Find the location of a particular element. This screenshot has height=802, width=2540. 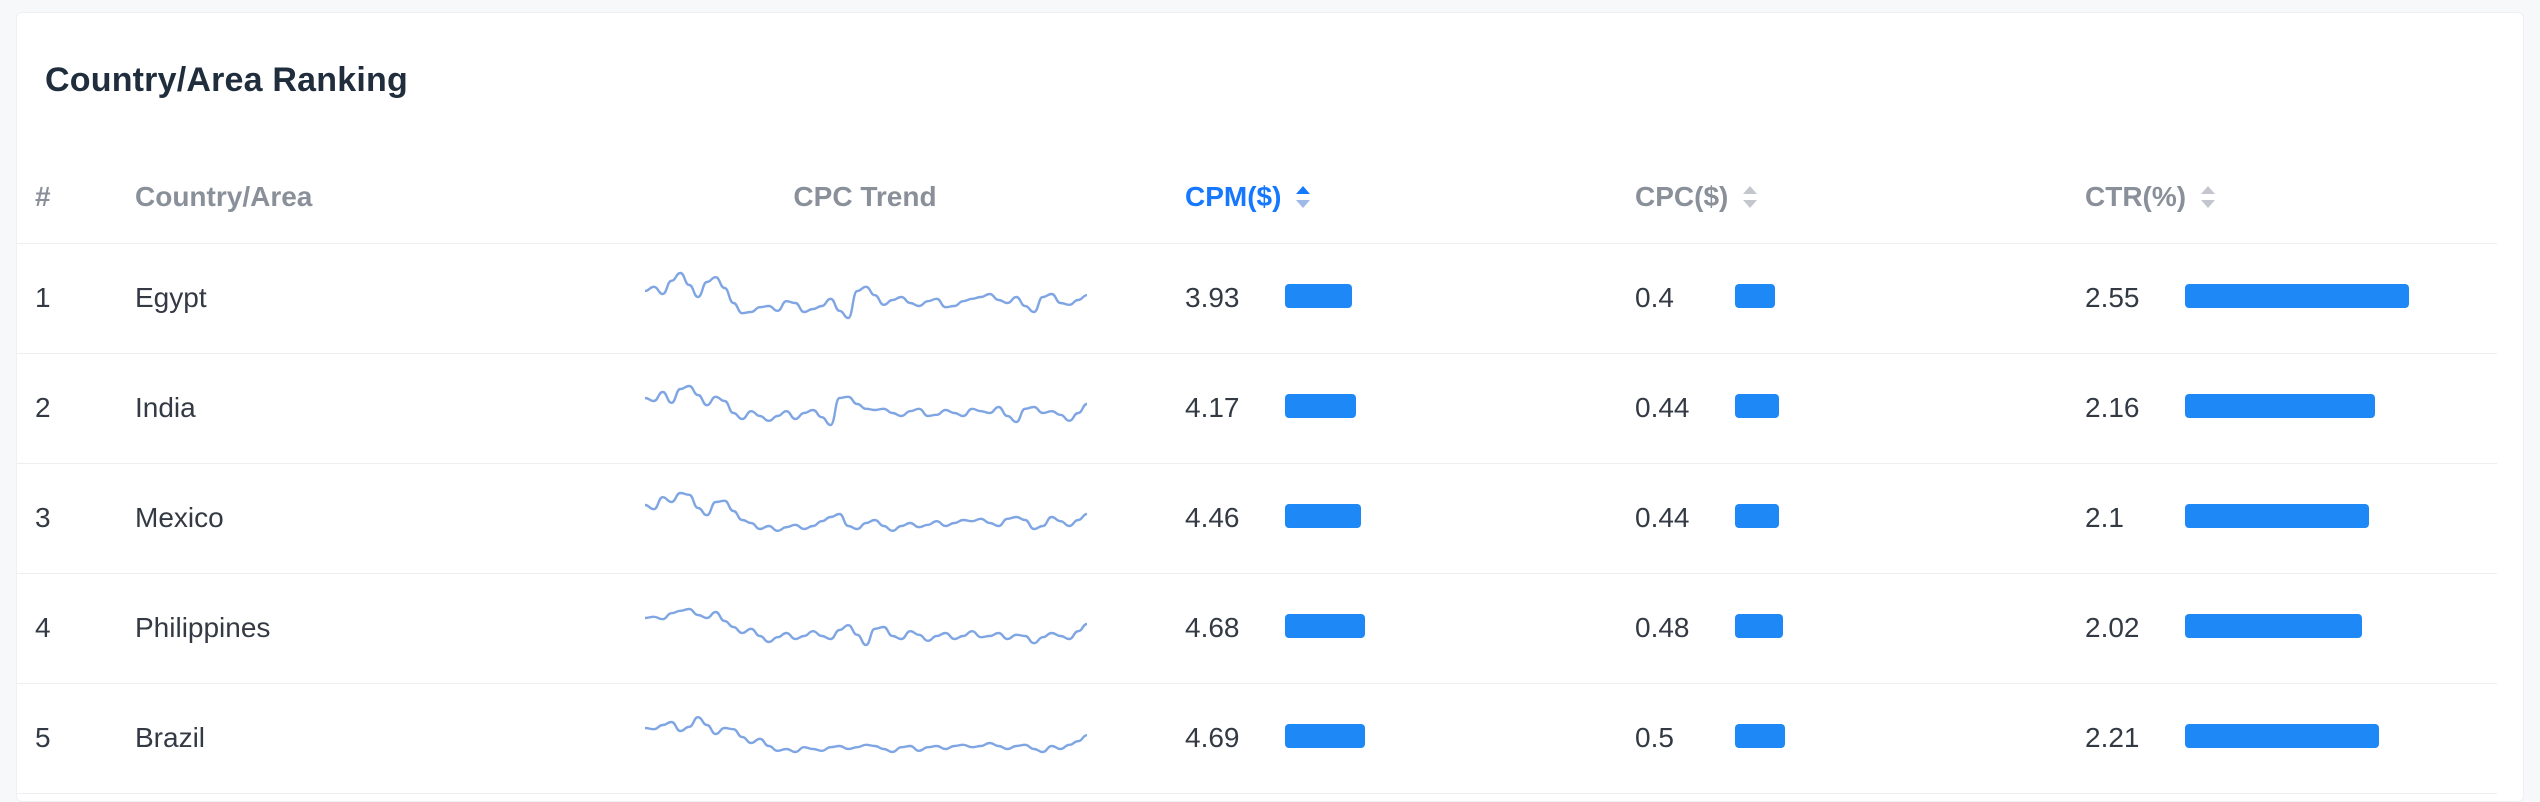

rank-cell: 3 is located at coordinates (43, 517).